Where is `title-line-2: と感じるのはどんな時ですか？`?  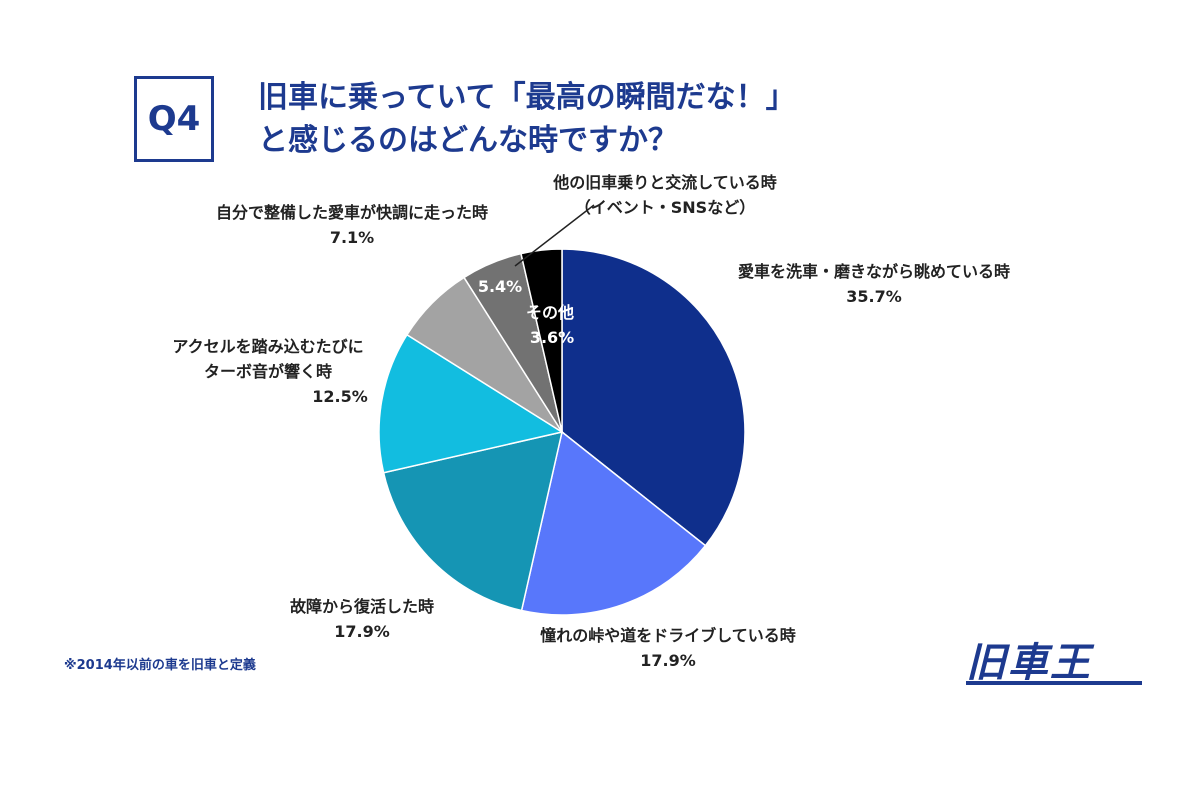
title-line-2: と感じるのはどんな時ですか？ is located at coordinates (468, 140).